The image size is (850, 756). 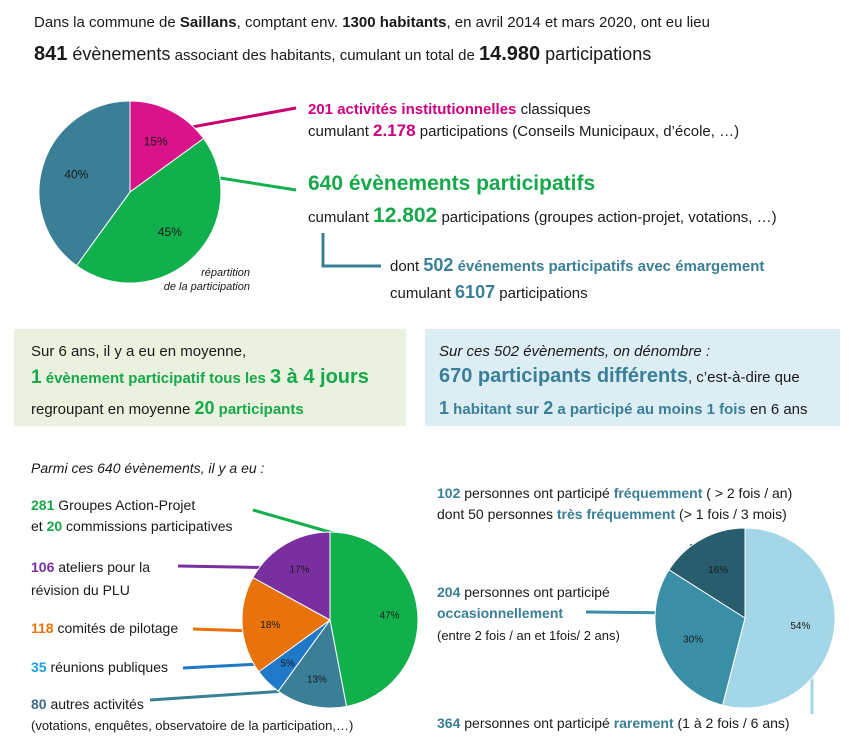 I want to click on item-reunions: 35 réunions publiques, so click(x=99, y=667).